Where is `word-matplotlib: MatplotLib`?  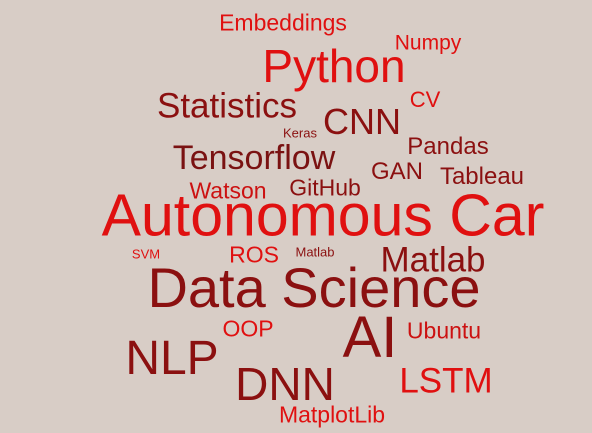
word-matplotlib: MatplotLib is located at coordinates (332, 414).